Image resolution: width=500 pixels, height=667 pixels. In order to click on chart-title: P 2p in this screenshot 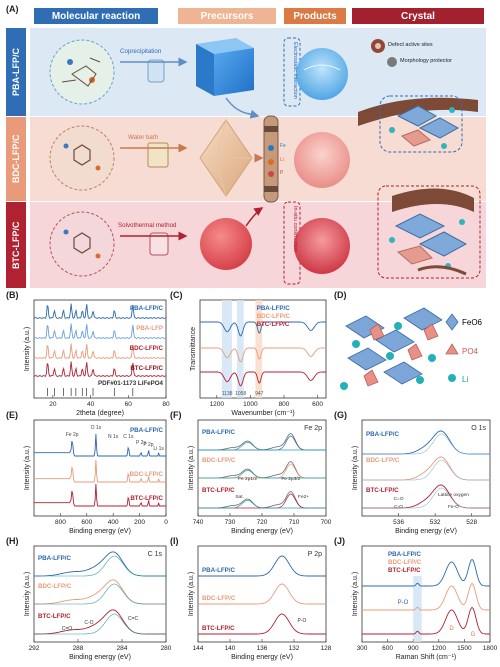, I will do `click(315, 554)`.